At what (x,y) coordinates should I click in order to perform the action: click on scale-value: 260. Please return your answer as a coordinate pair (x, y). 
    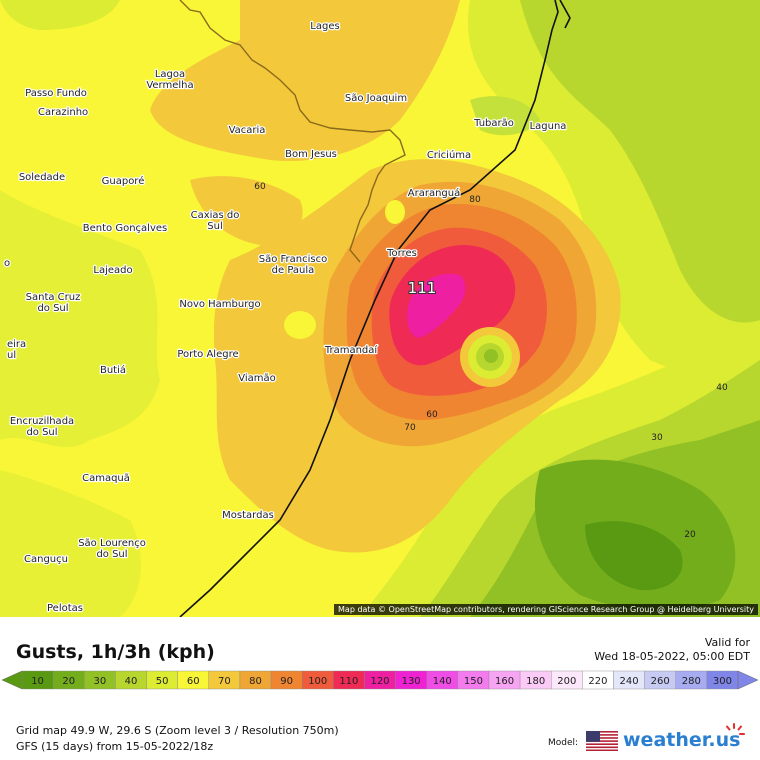
    Looking at the image, I should click on (660, 681).